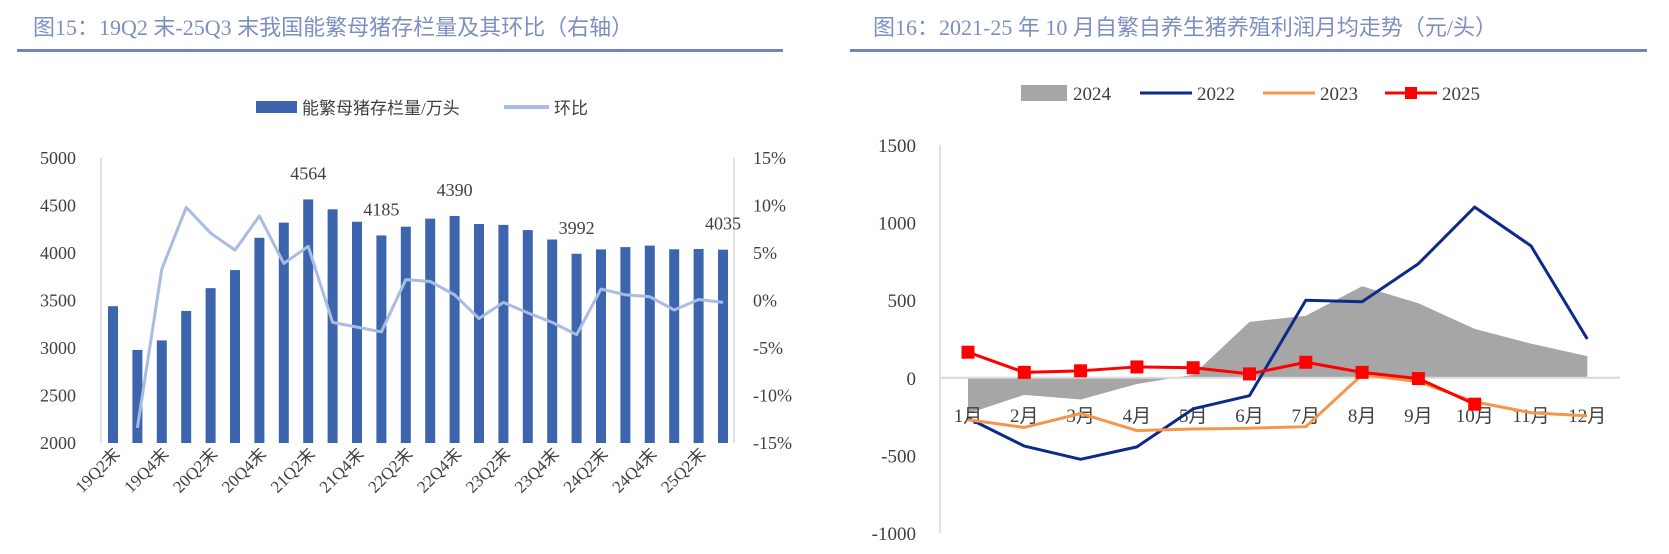 This screenshot has height=554, width=1669. What do you see at coordinates (897, 146) in the screenshot?
I see `y-tick-label: 1500` at bounding box center [897, 146].